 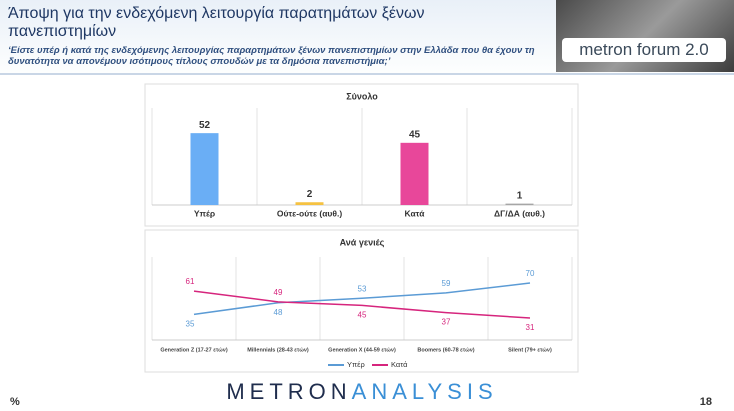 I want to click on data-label: 53, so click(x=362, y=288).